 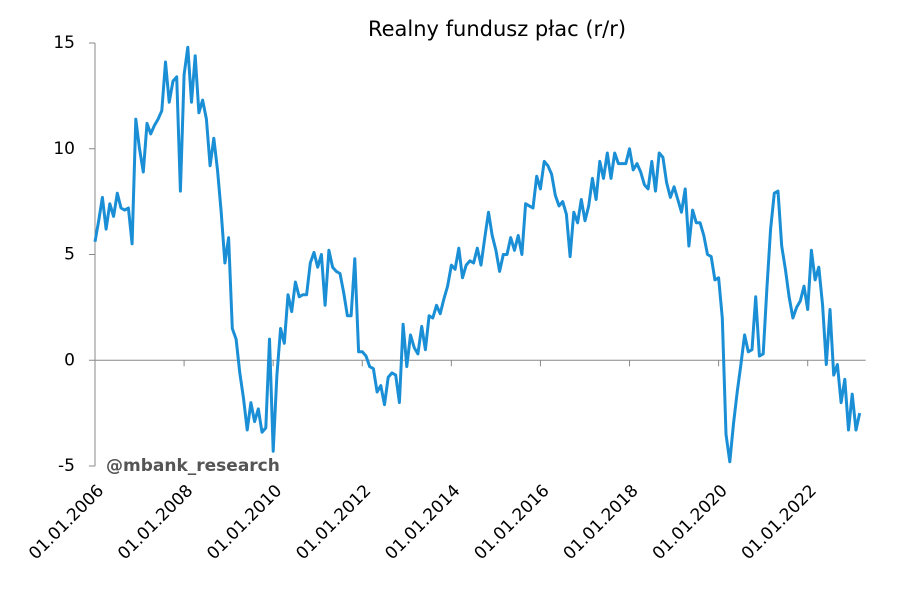 What do you see at coordinates (422, 522) in the screenshot?
I see `x-tick-label: 01.01.2014` at bounding box center [422, 522].